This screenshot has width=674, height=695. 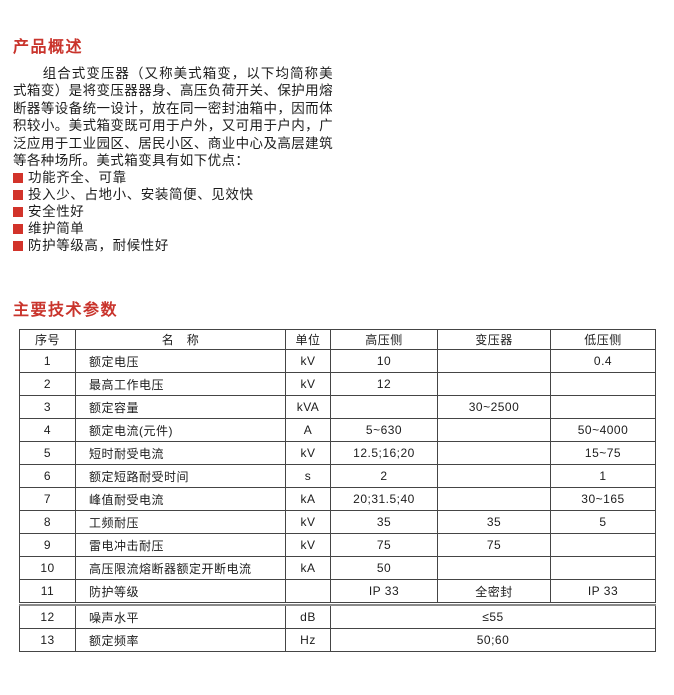 I want to click on table-header-row: 序号 名 称 单位 高压侧 变压器 低压侧, so click(x=337, y=340).